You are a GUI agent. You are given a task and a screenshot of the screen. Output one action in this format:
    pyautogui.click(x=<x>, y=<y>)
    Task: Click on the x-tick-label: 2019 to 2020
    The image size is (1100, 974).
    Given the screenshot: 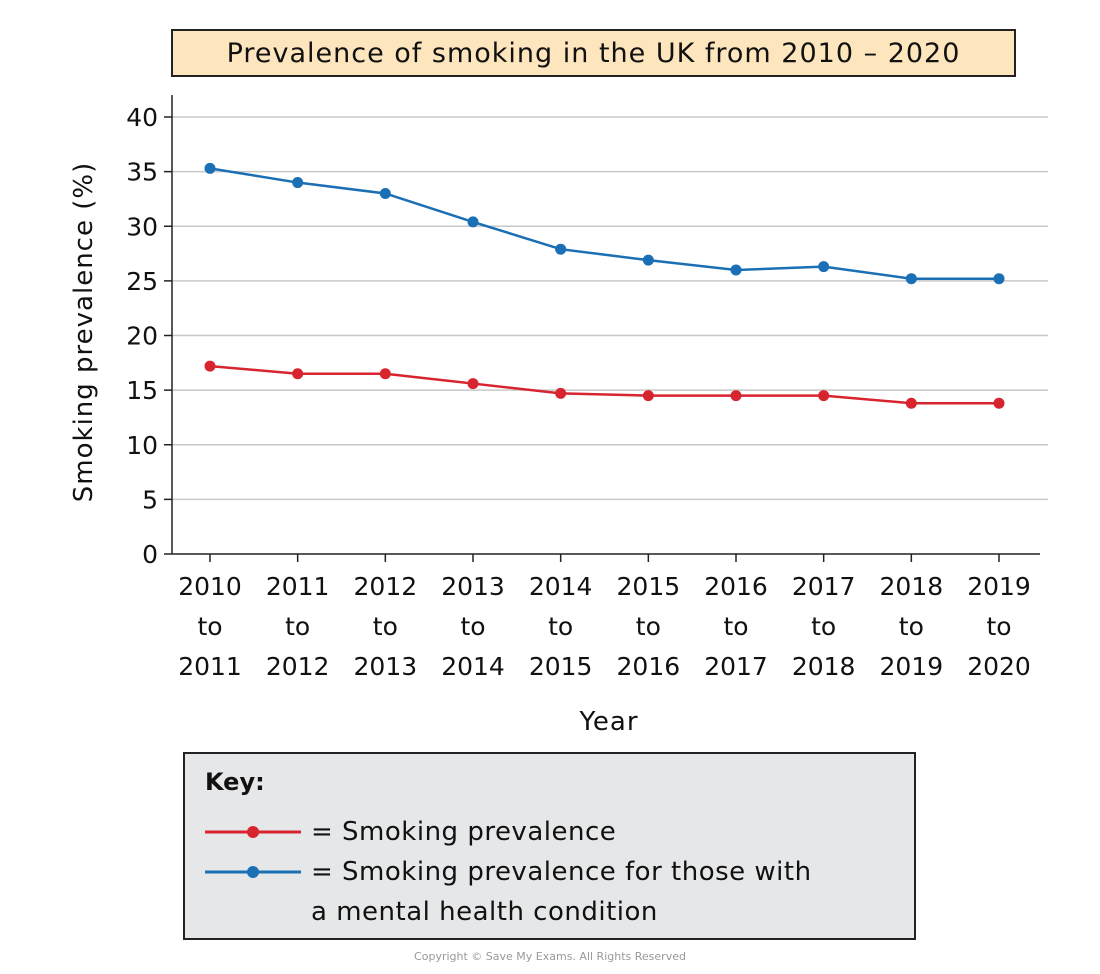 What is the action you would take?
    pyautogui.click(x=999, y=626)
    